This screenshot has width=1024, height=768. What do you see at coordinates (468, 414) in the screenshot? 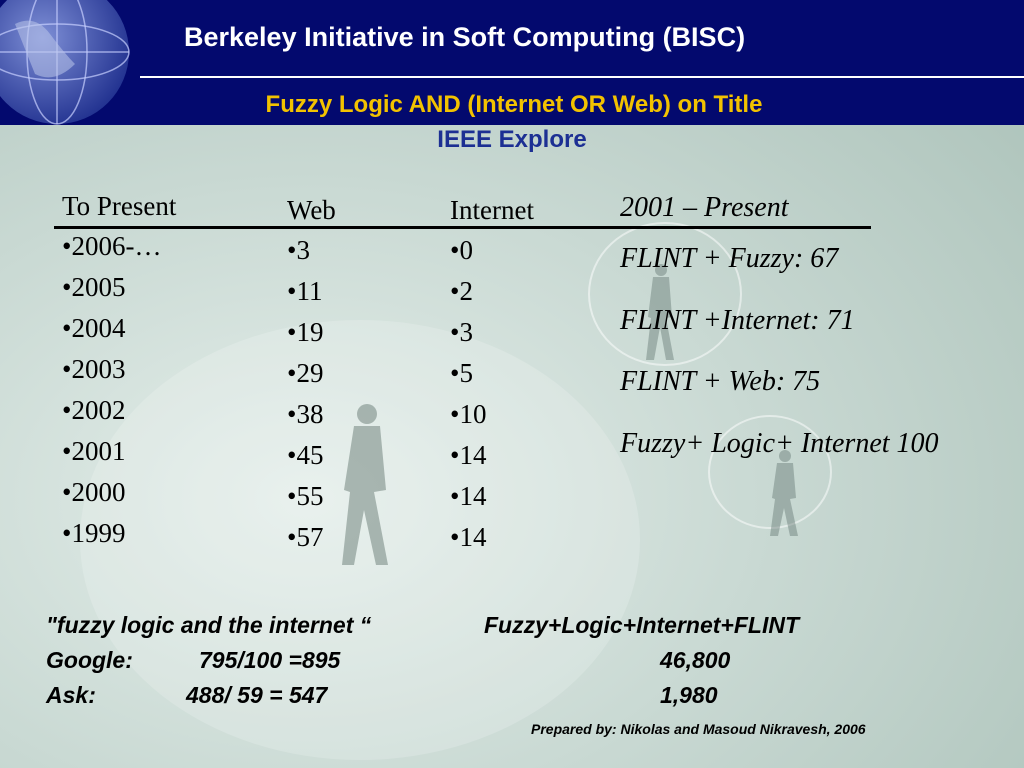
I see `list-item: •10` at bounding box center [468, 414].